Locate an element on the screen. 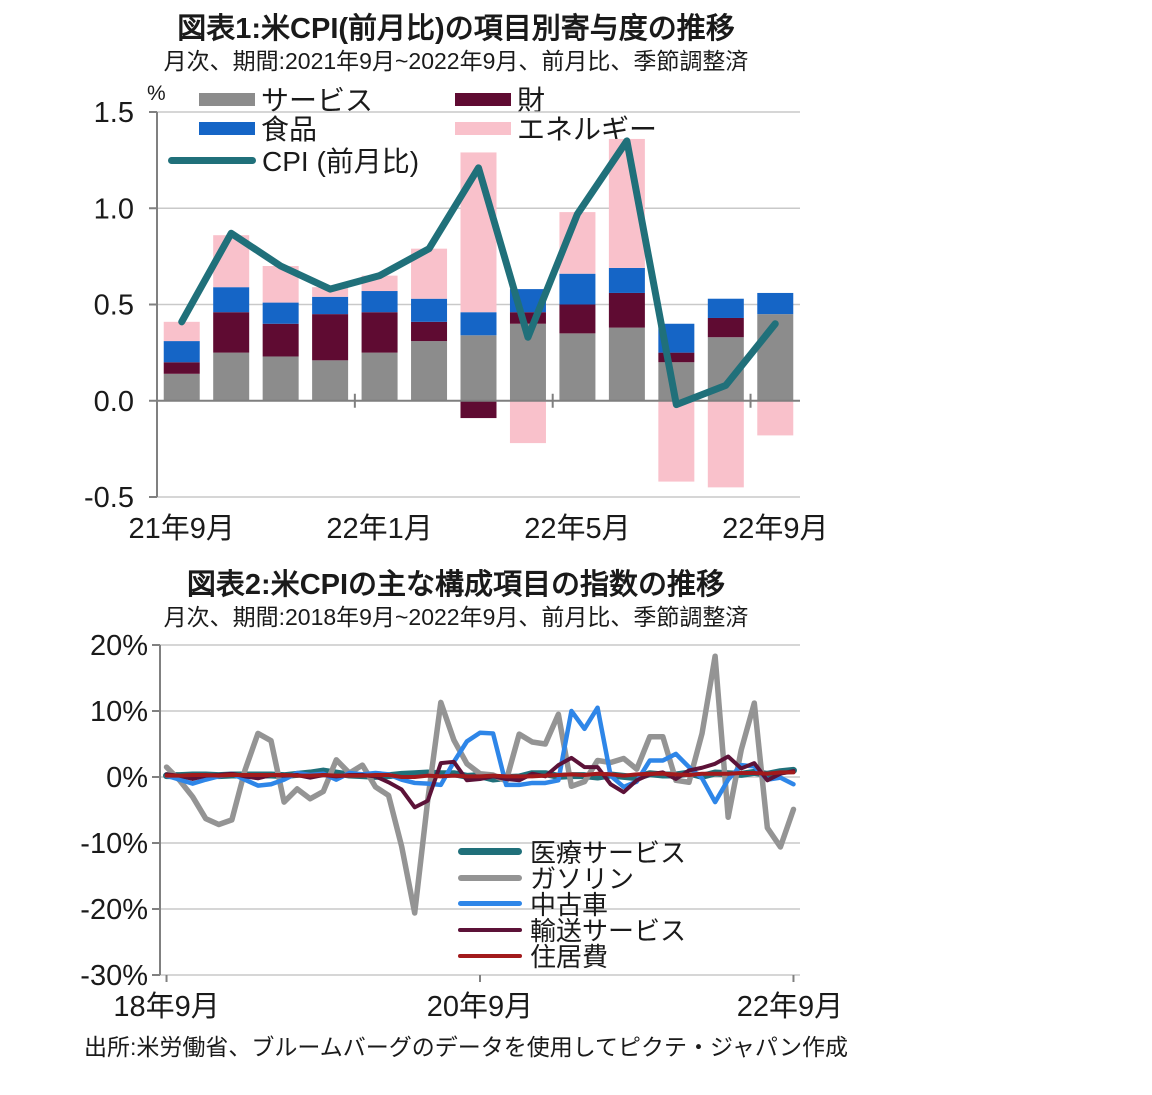  x-tick-label: 21年9月 is located at coordinates (182, 528).